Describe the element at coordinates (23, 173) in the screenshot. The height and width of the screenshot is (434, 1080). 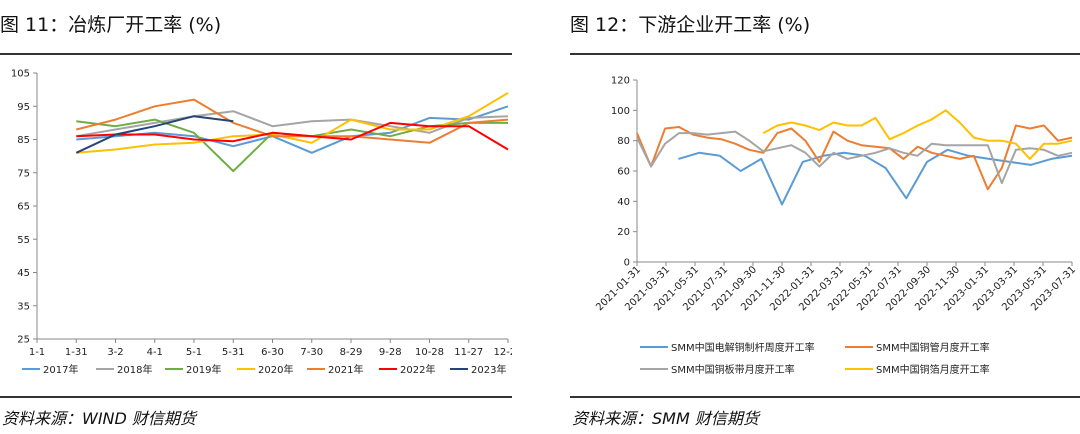
I see `y-tick-label: 75` at that location.